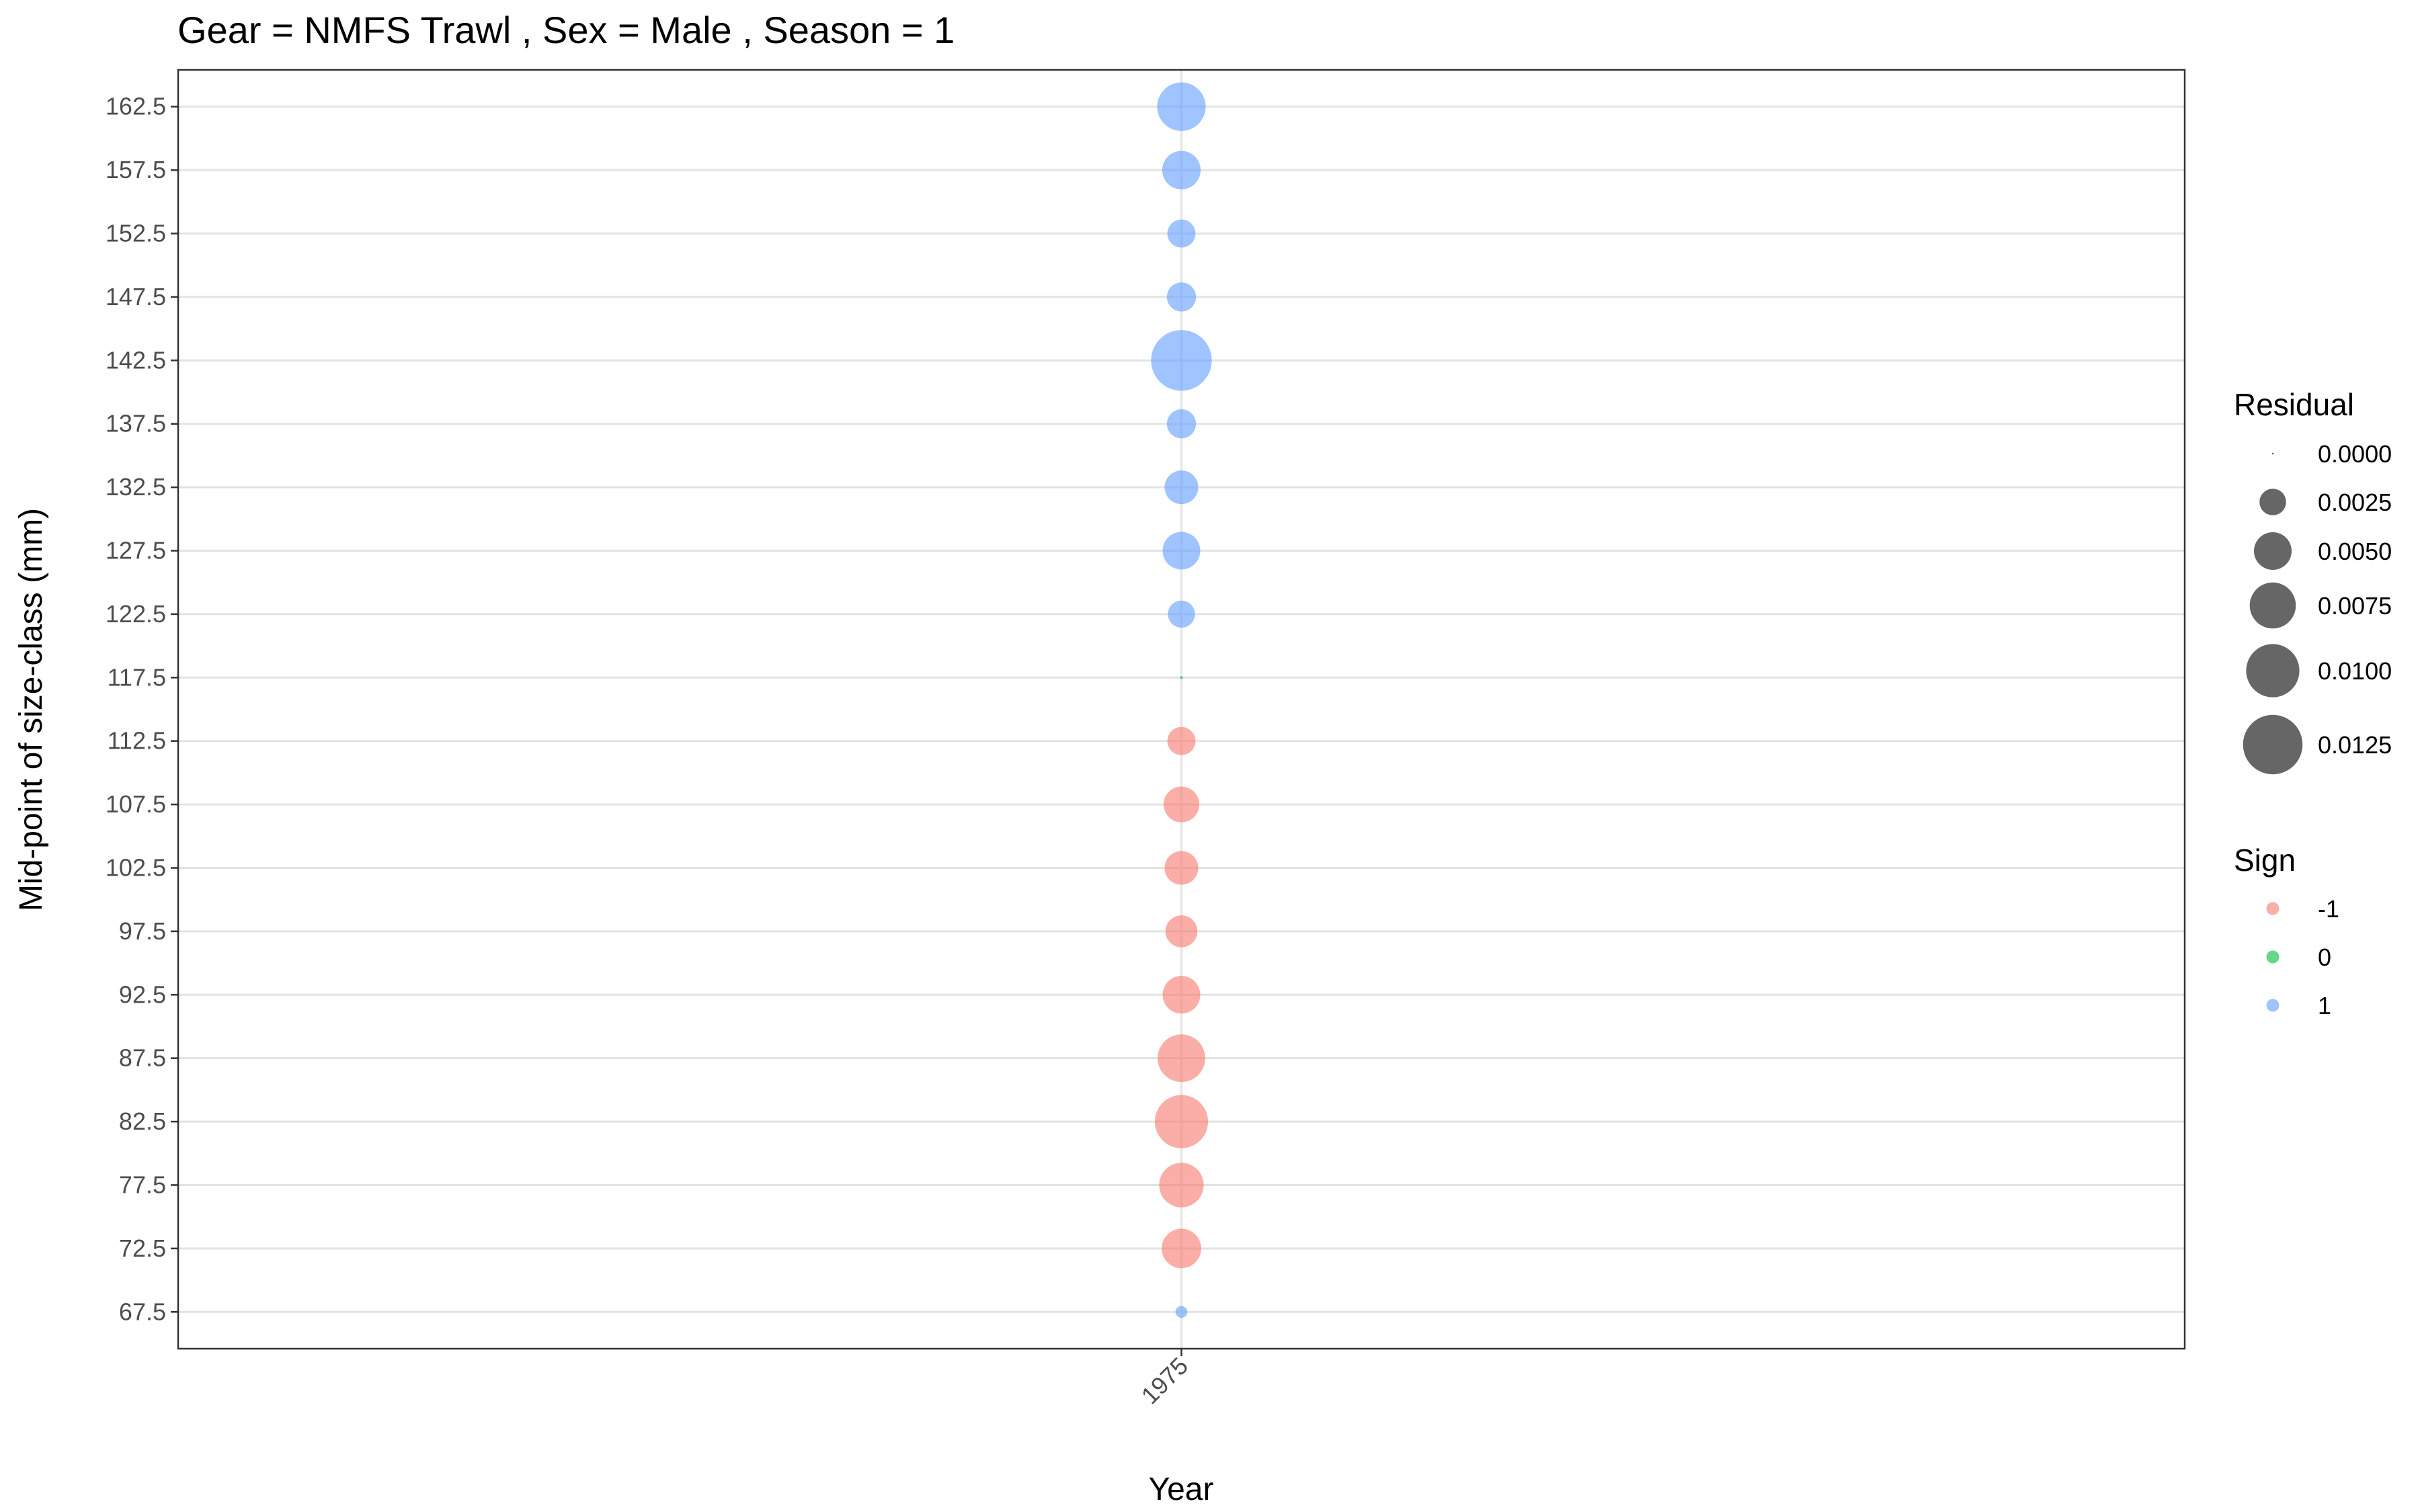 This screenshot has width=2420, height=1512. Describe the element at coordinates (142, 1312) in the screenshot. I see `y-tick-label: 67.5` at that location.